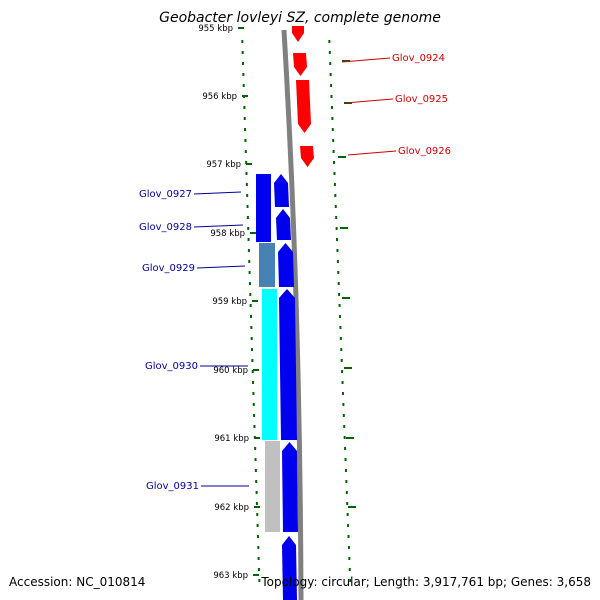 This screenshot has width=600, height=600. What do you see at coordinates (231, 439) in the screenshot?
I see `scale-tick-label: 961 kbp` at bounding box center [231, 439].